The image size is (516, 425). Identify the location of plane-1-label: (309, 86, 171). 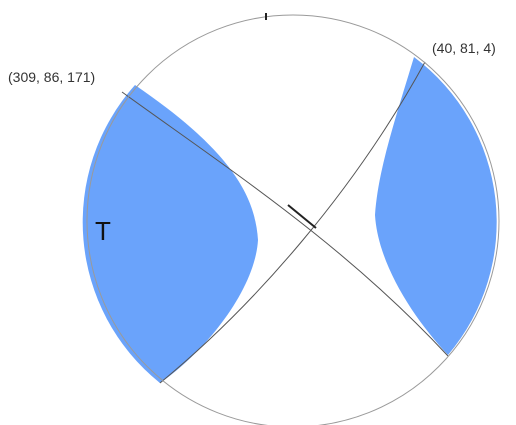
(51, 77).